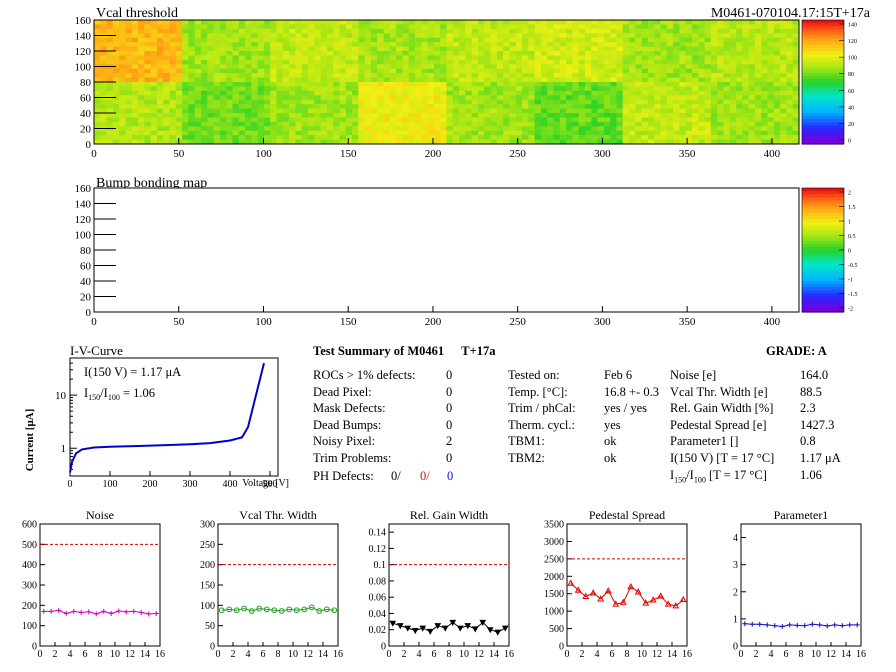 This screenshot has height=672, width=896. I want to click on x-tick-label: 0, so click(389, 654).